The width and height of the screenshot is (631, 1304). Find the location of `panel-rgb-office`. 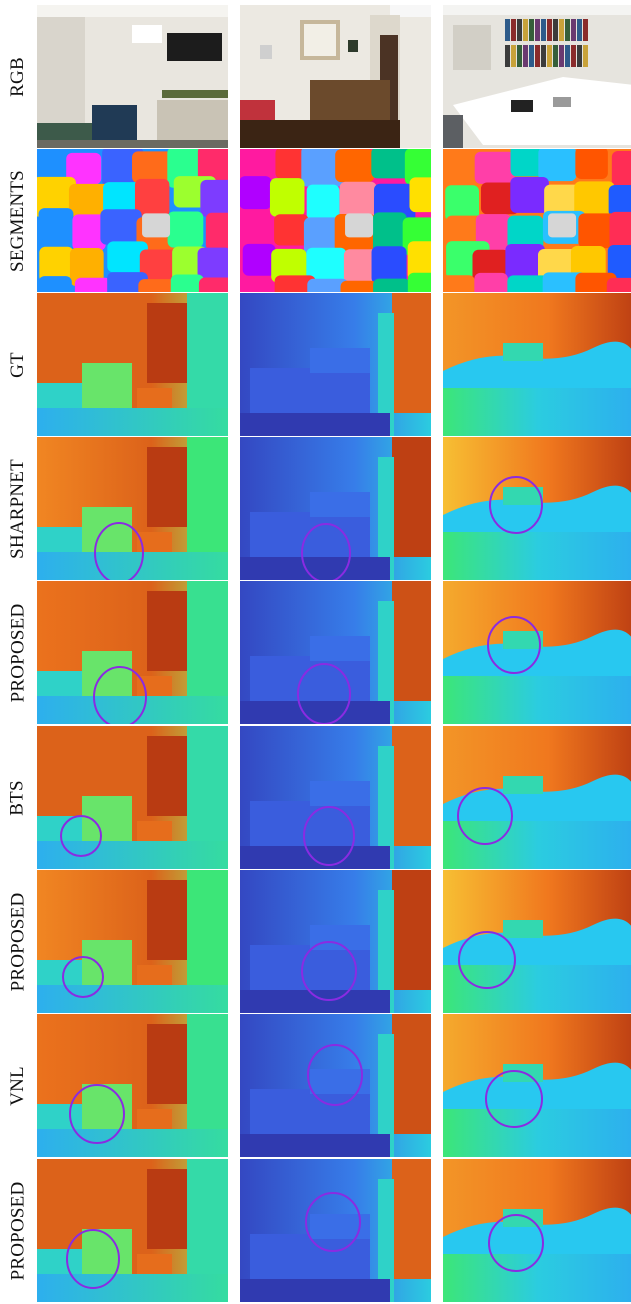

panel-rgb-office is located at coordinates (335, 76).